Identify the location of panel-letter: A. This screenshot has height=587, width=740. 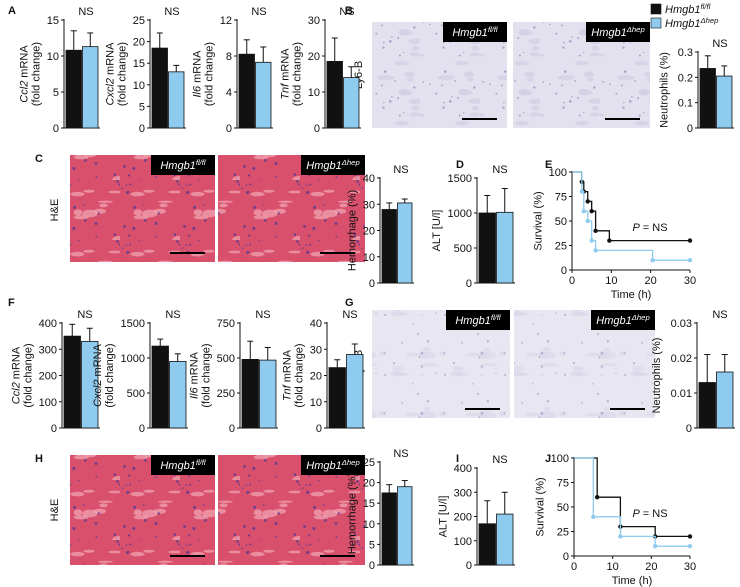
(12, 11).